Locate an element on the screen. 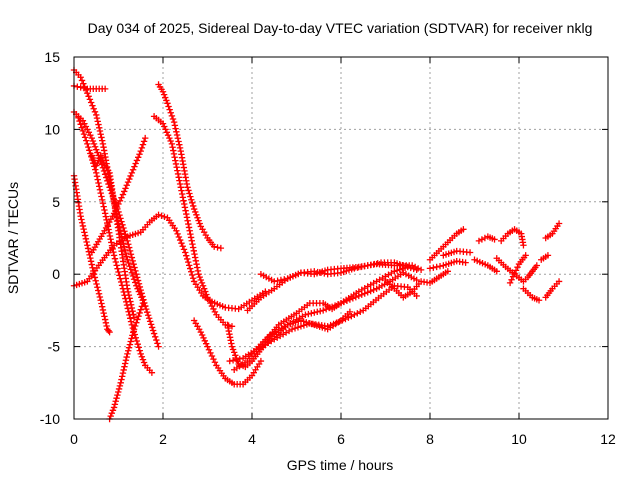 The height and width of the screenshot is (480, 640). y-tick-label: -10 is located at coordinates (50, 419).